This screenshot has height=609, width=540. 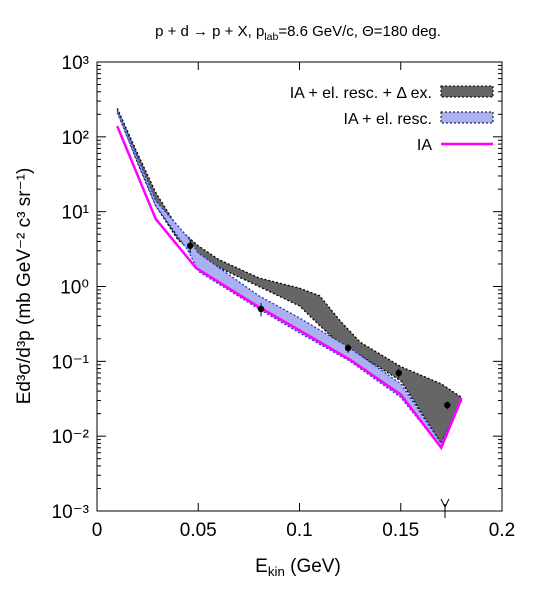 I want to click on x-tick-label: 0.1, so click(x=299, y=530).